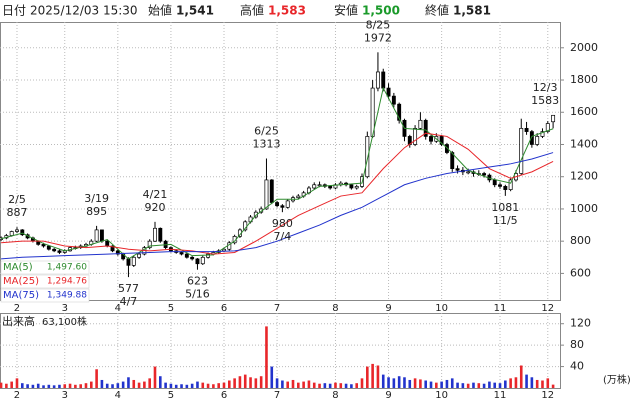  Describe the element at coordinates (67, 268) in the screenshot. I see `legend-value: 1,497.60` at that location.